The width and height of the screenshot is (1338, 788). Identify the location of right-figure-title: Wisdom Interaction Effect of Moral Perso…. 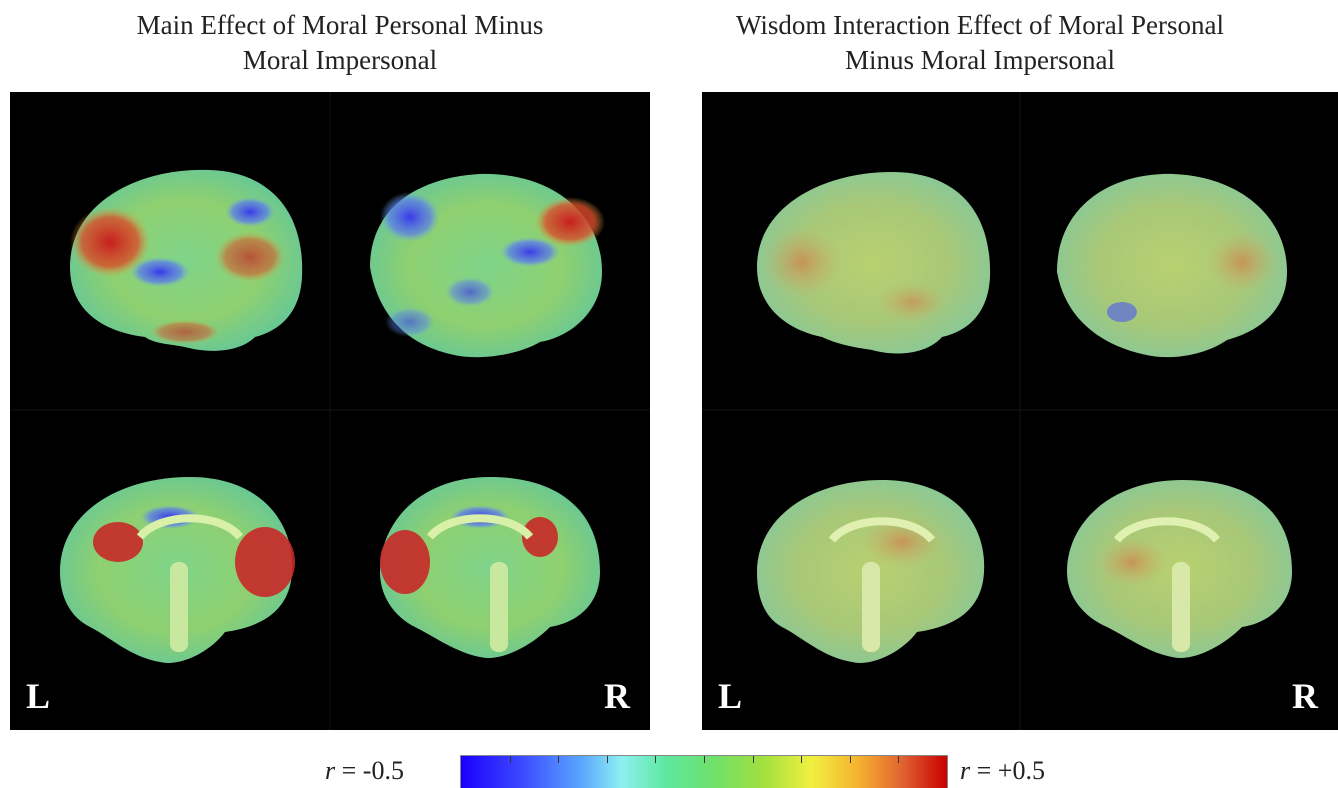
(980, 42).